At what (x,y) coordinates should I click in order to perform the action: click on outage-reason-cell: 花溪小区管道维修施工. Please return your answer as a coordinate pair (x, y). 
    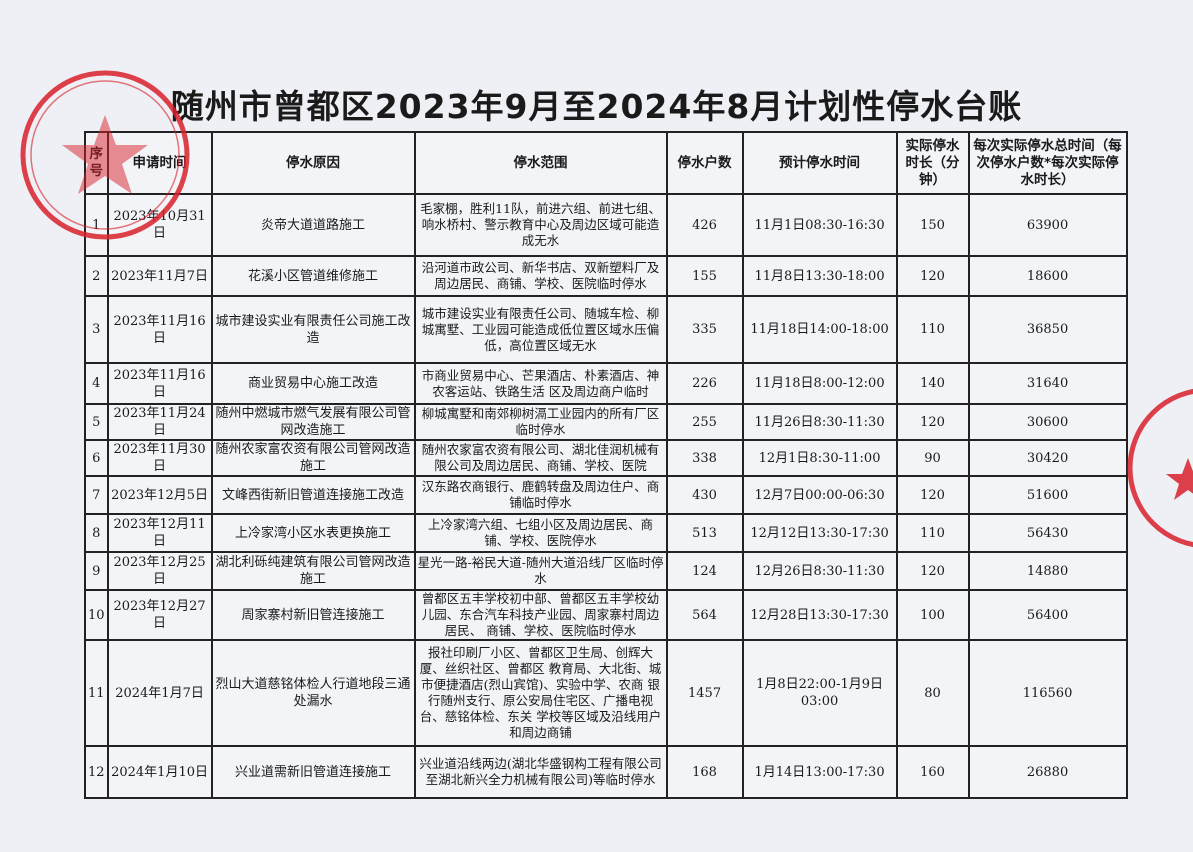
    Looking at the image, I should click on (313, 276).